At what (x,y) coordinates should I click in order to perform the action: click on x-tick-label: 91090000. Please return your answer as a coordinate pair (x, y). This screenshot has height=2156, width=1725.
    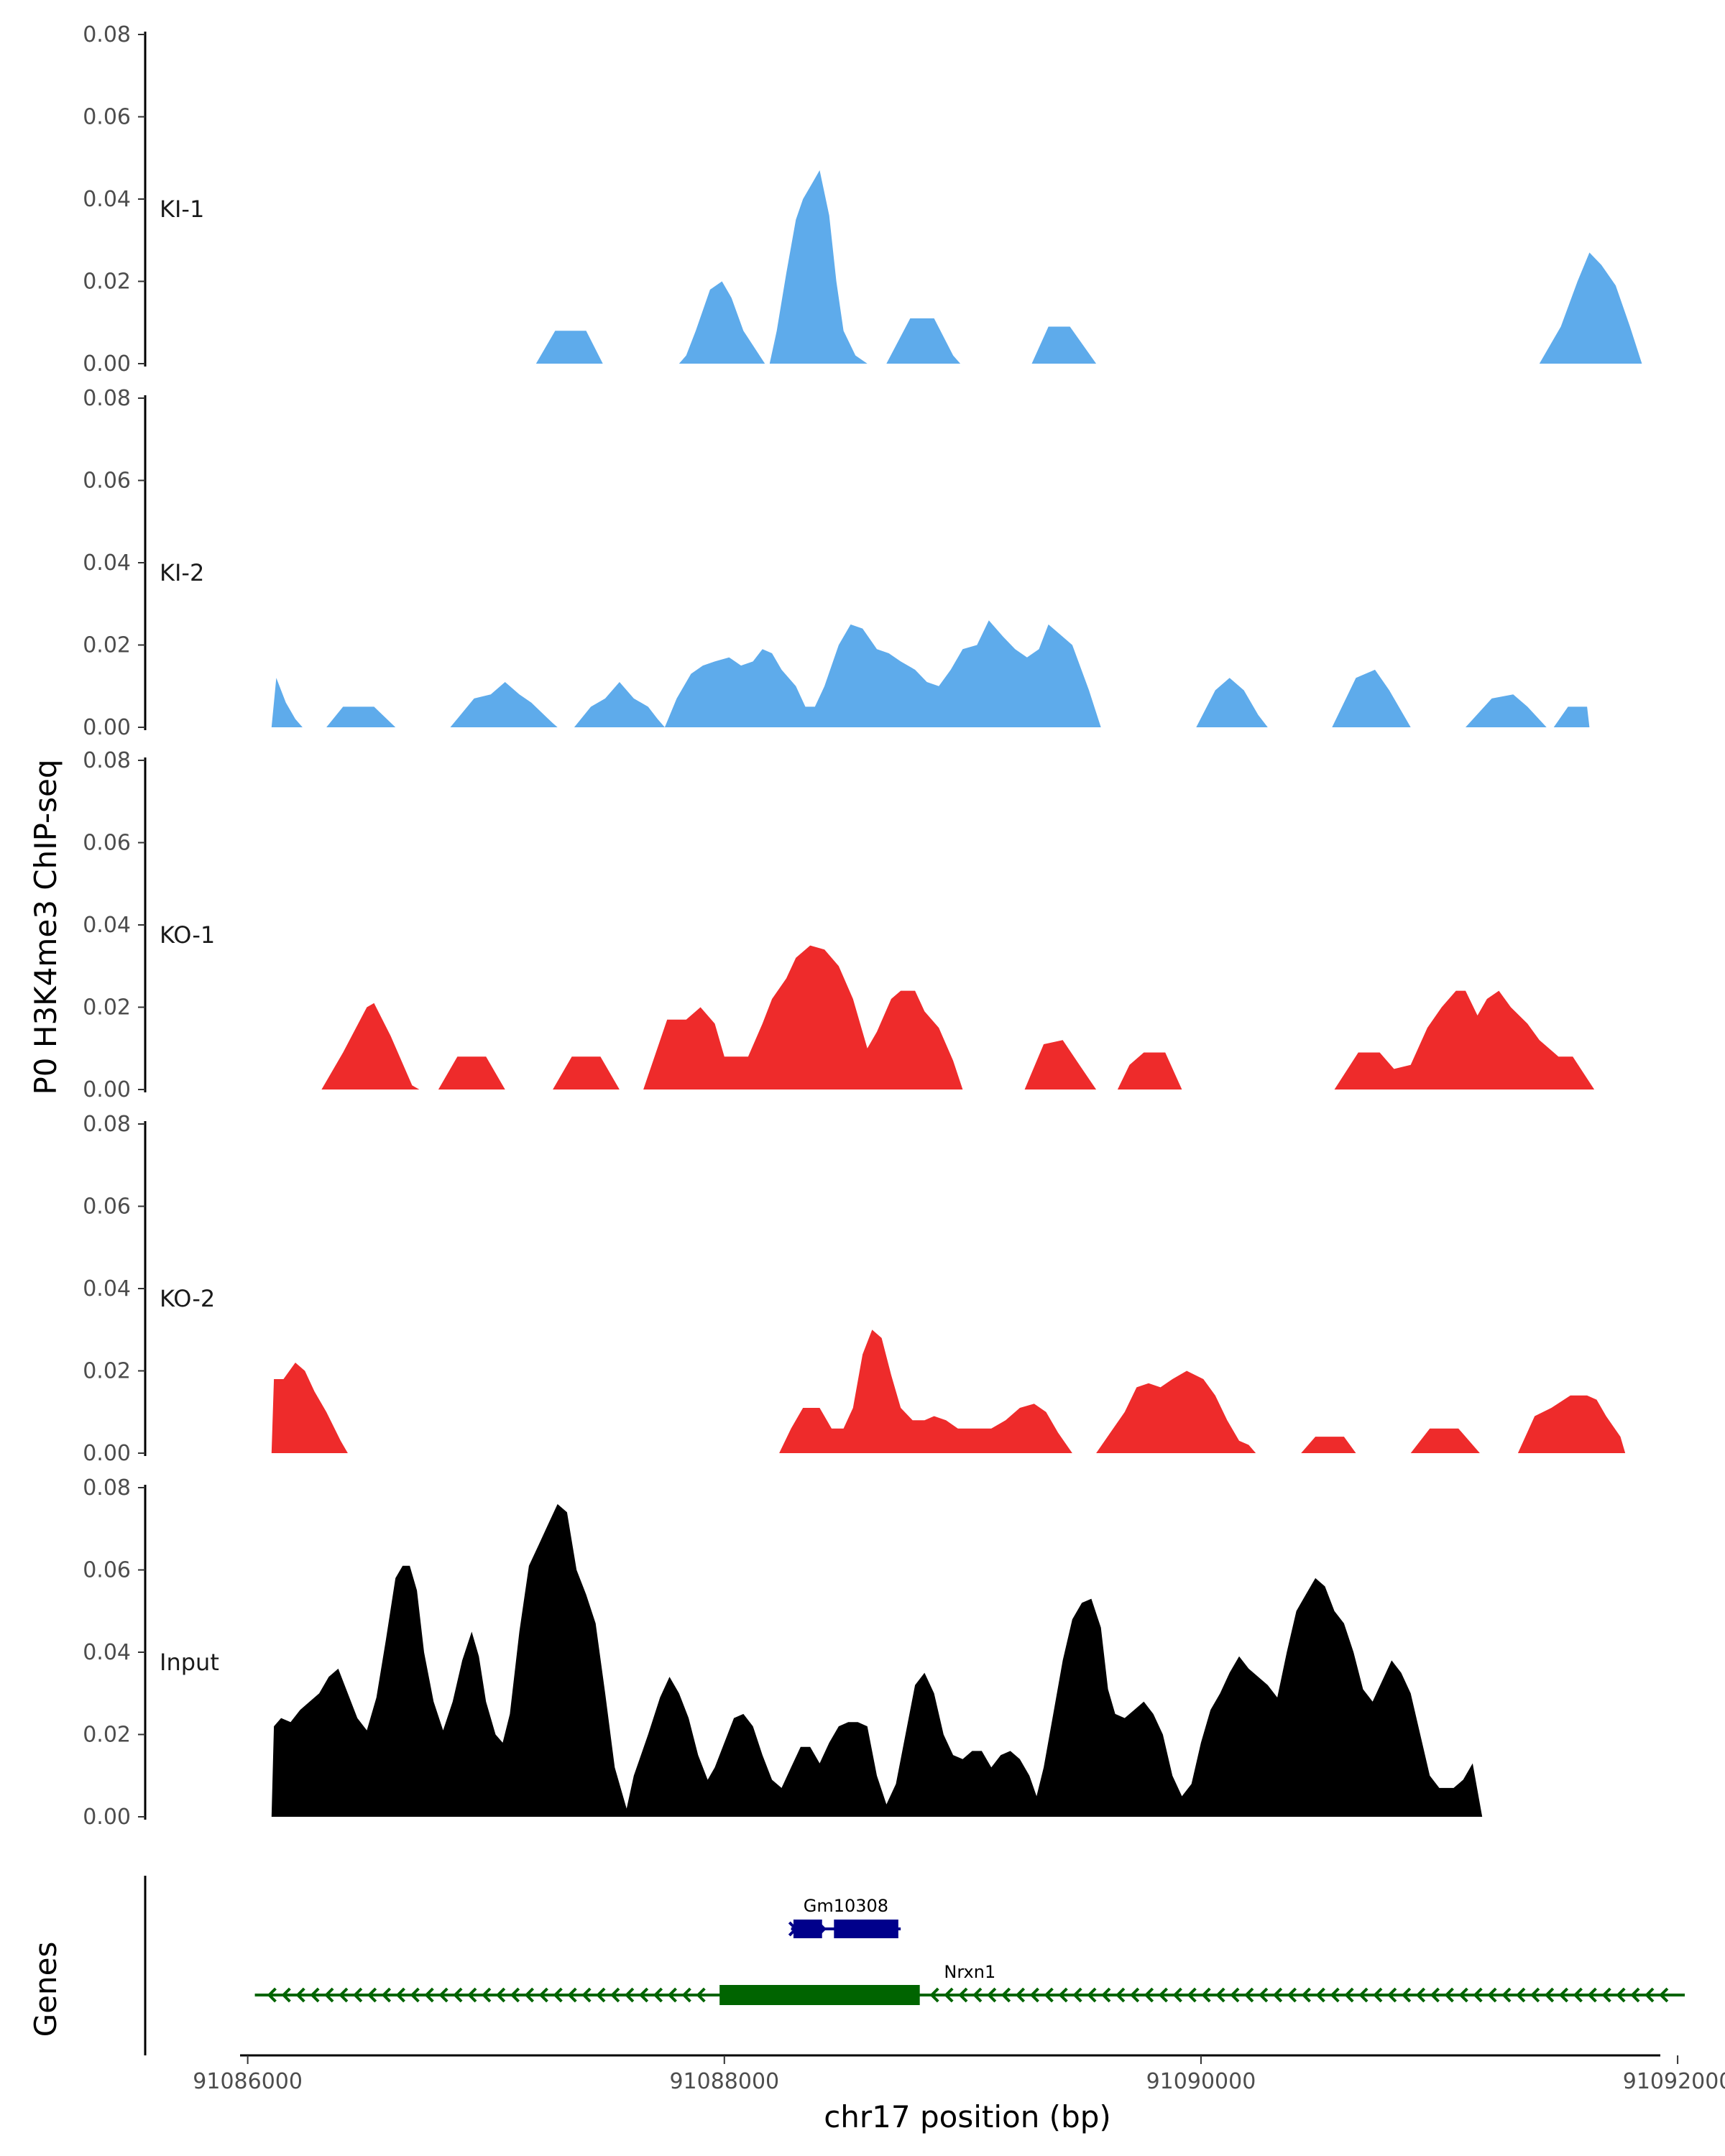
    Looking at the image, I should click on (1201, 2082).